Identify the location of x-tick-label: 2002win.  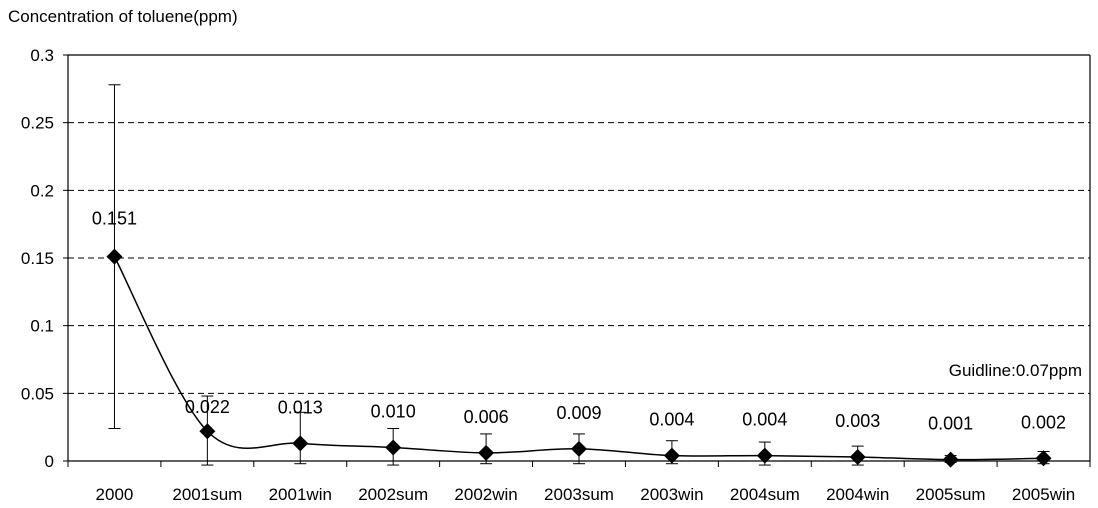
(485, 494).